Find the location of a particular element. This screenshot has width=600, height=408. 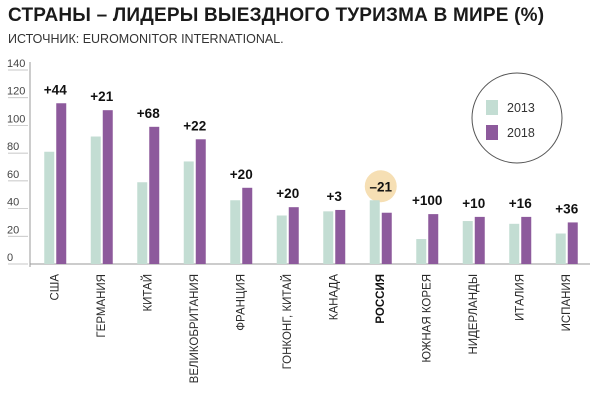

change-label-11: +36 is located at coordinates (566, 208).